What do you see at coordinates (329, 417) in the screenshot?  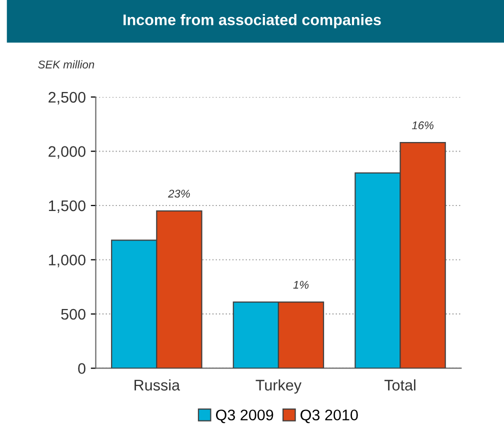 I see `legend-label: Q3 2010` at bounding box center [329, 417].